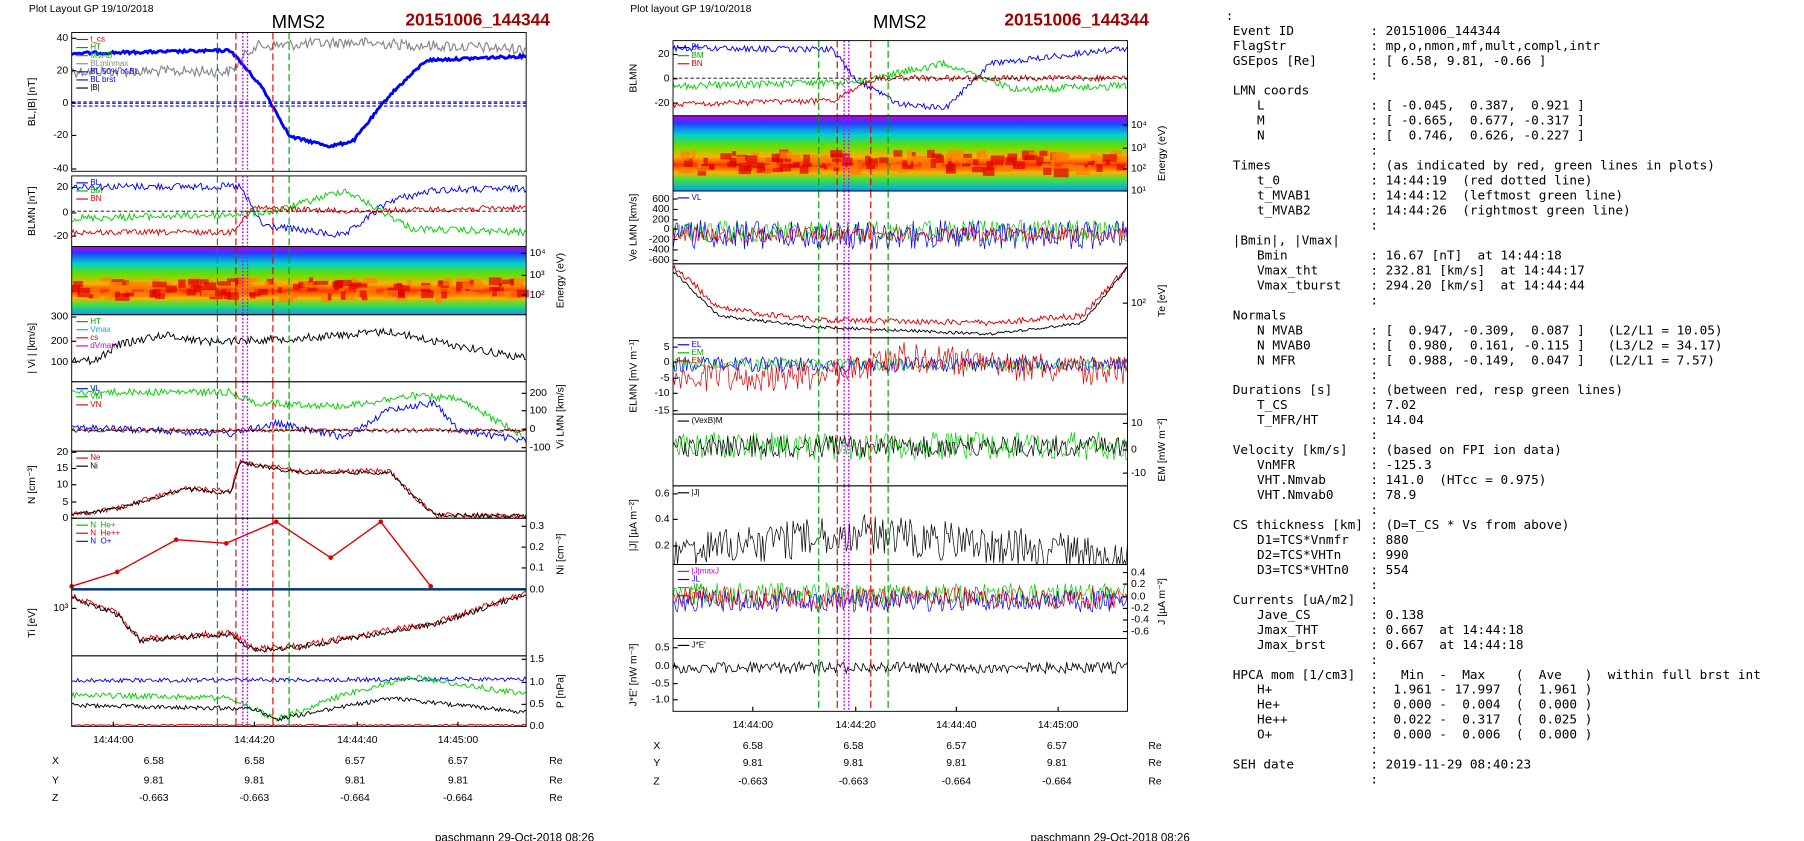  I want to click on position-cell: -0.664, so click(1057, 782).